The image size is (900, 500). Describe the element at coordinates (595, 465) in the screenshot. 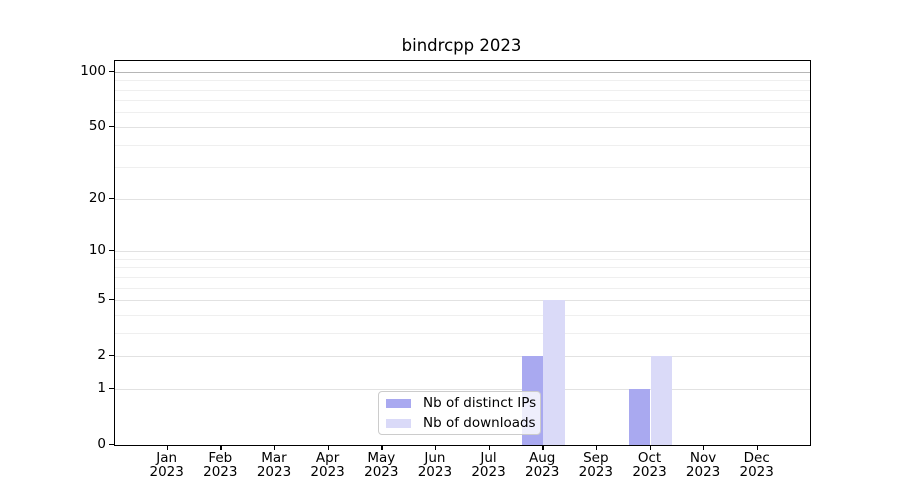

I see `x-tick-label: Sep 2023` at that location.